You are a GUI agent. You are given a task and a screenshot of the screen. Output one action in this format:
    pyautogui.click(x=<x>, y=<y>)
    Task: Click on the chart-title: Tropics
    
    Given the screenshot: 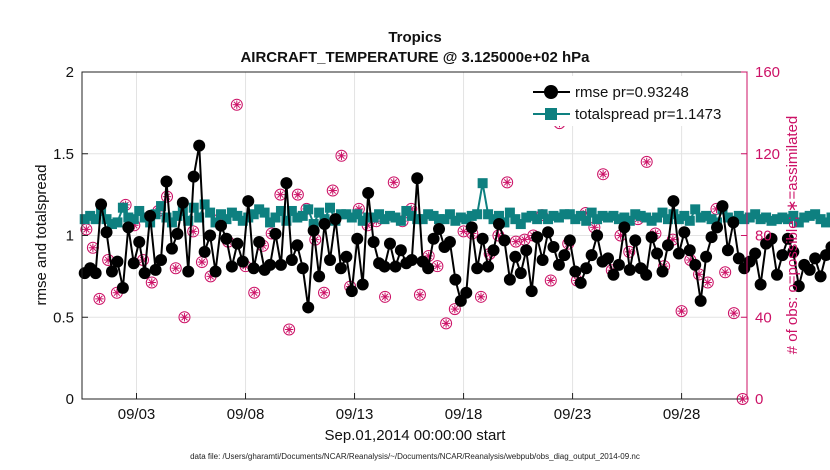 What is the action you would take?
    pyautogui.click(x=414, y=37)
    